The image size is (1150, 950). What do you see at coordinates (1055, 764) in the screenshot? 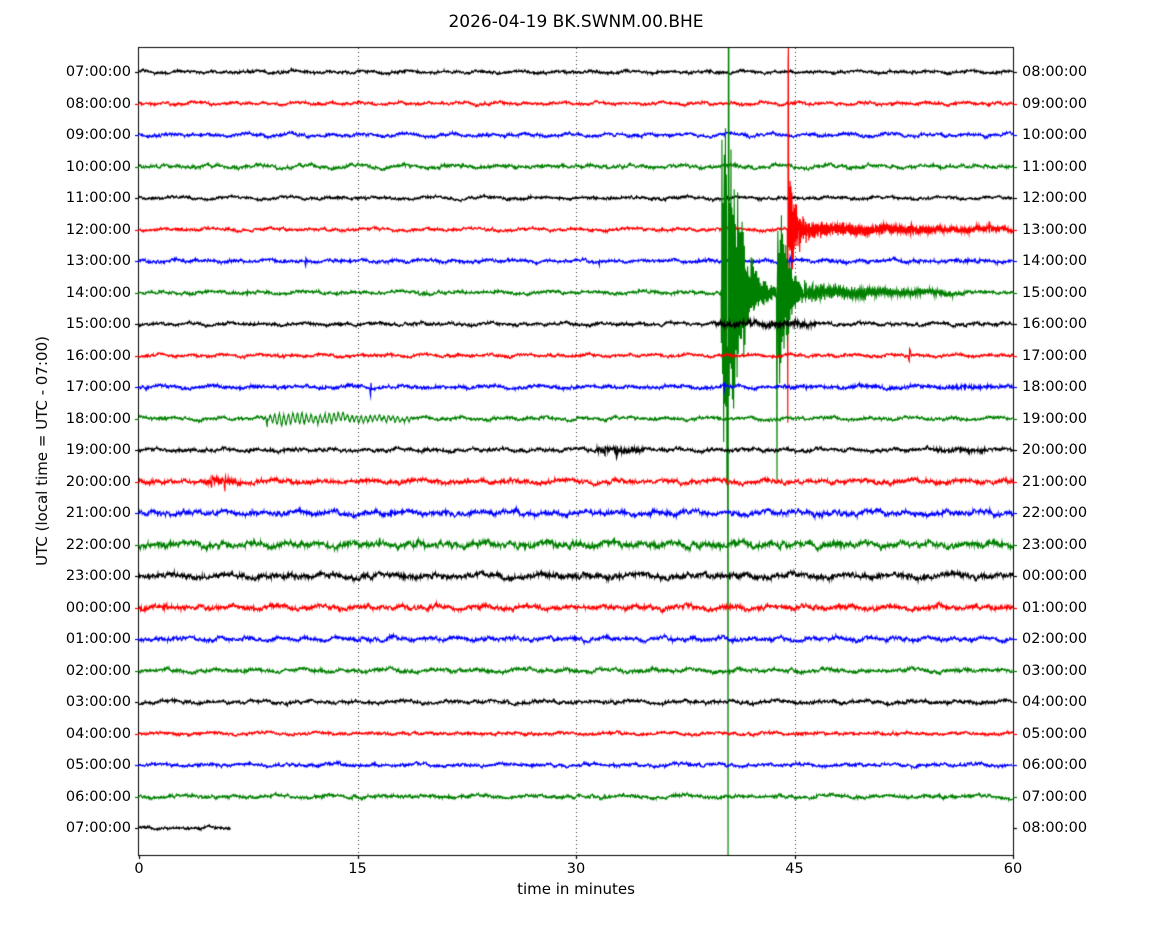
I see `row-label-right: 06:00:00` at bounding box center [1055, 764].